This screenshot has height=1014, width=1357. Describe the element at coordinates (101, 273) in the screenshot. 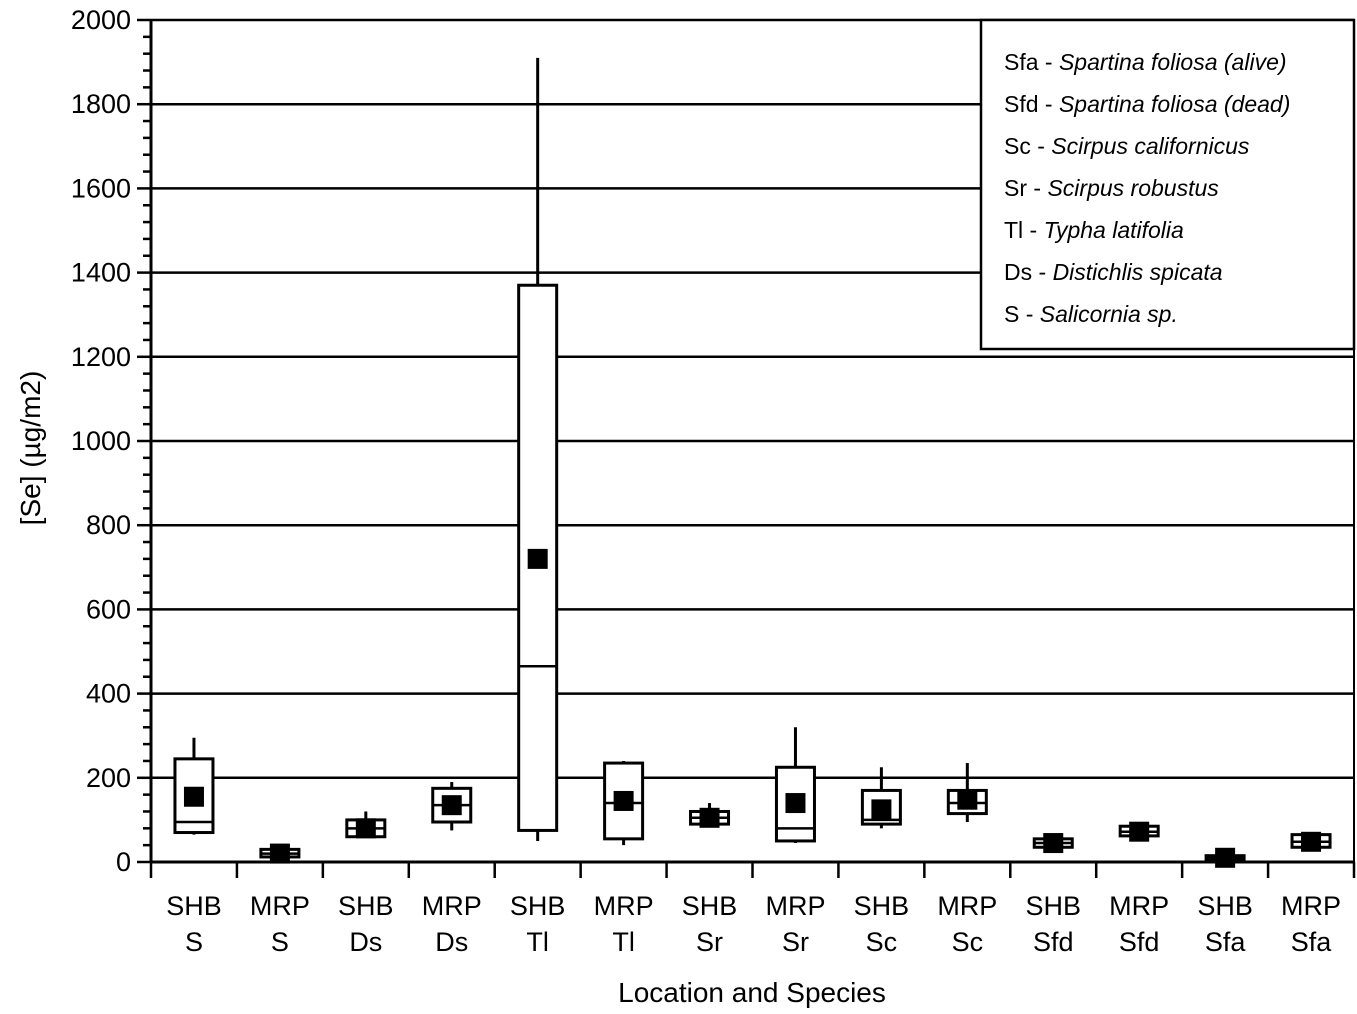

I see `y-tick-label: 1400` at that location.